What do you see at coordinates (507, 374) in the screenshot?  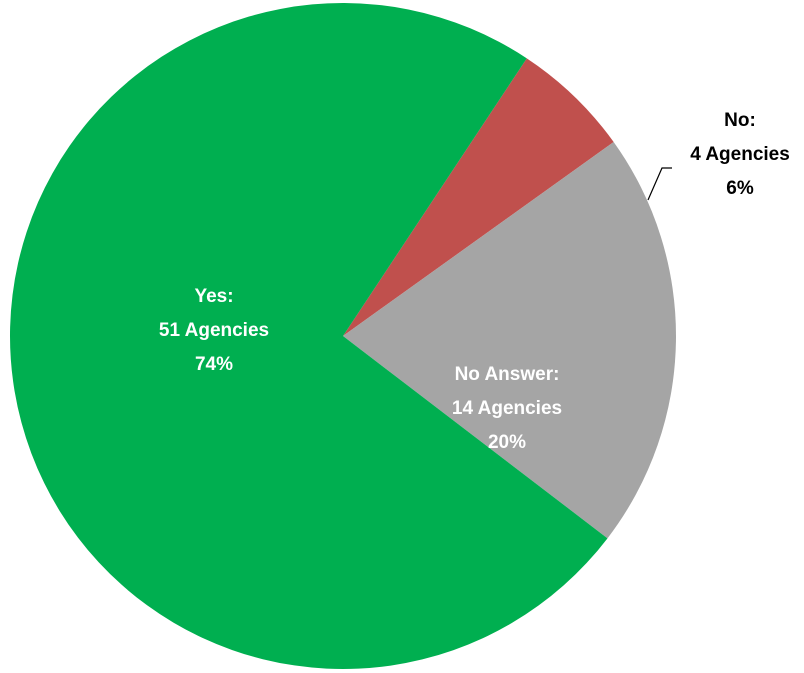 I see `no-answer-label-title: No Answer:` at bounding box center [507, 374].